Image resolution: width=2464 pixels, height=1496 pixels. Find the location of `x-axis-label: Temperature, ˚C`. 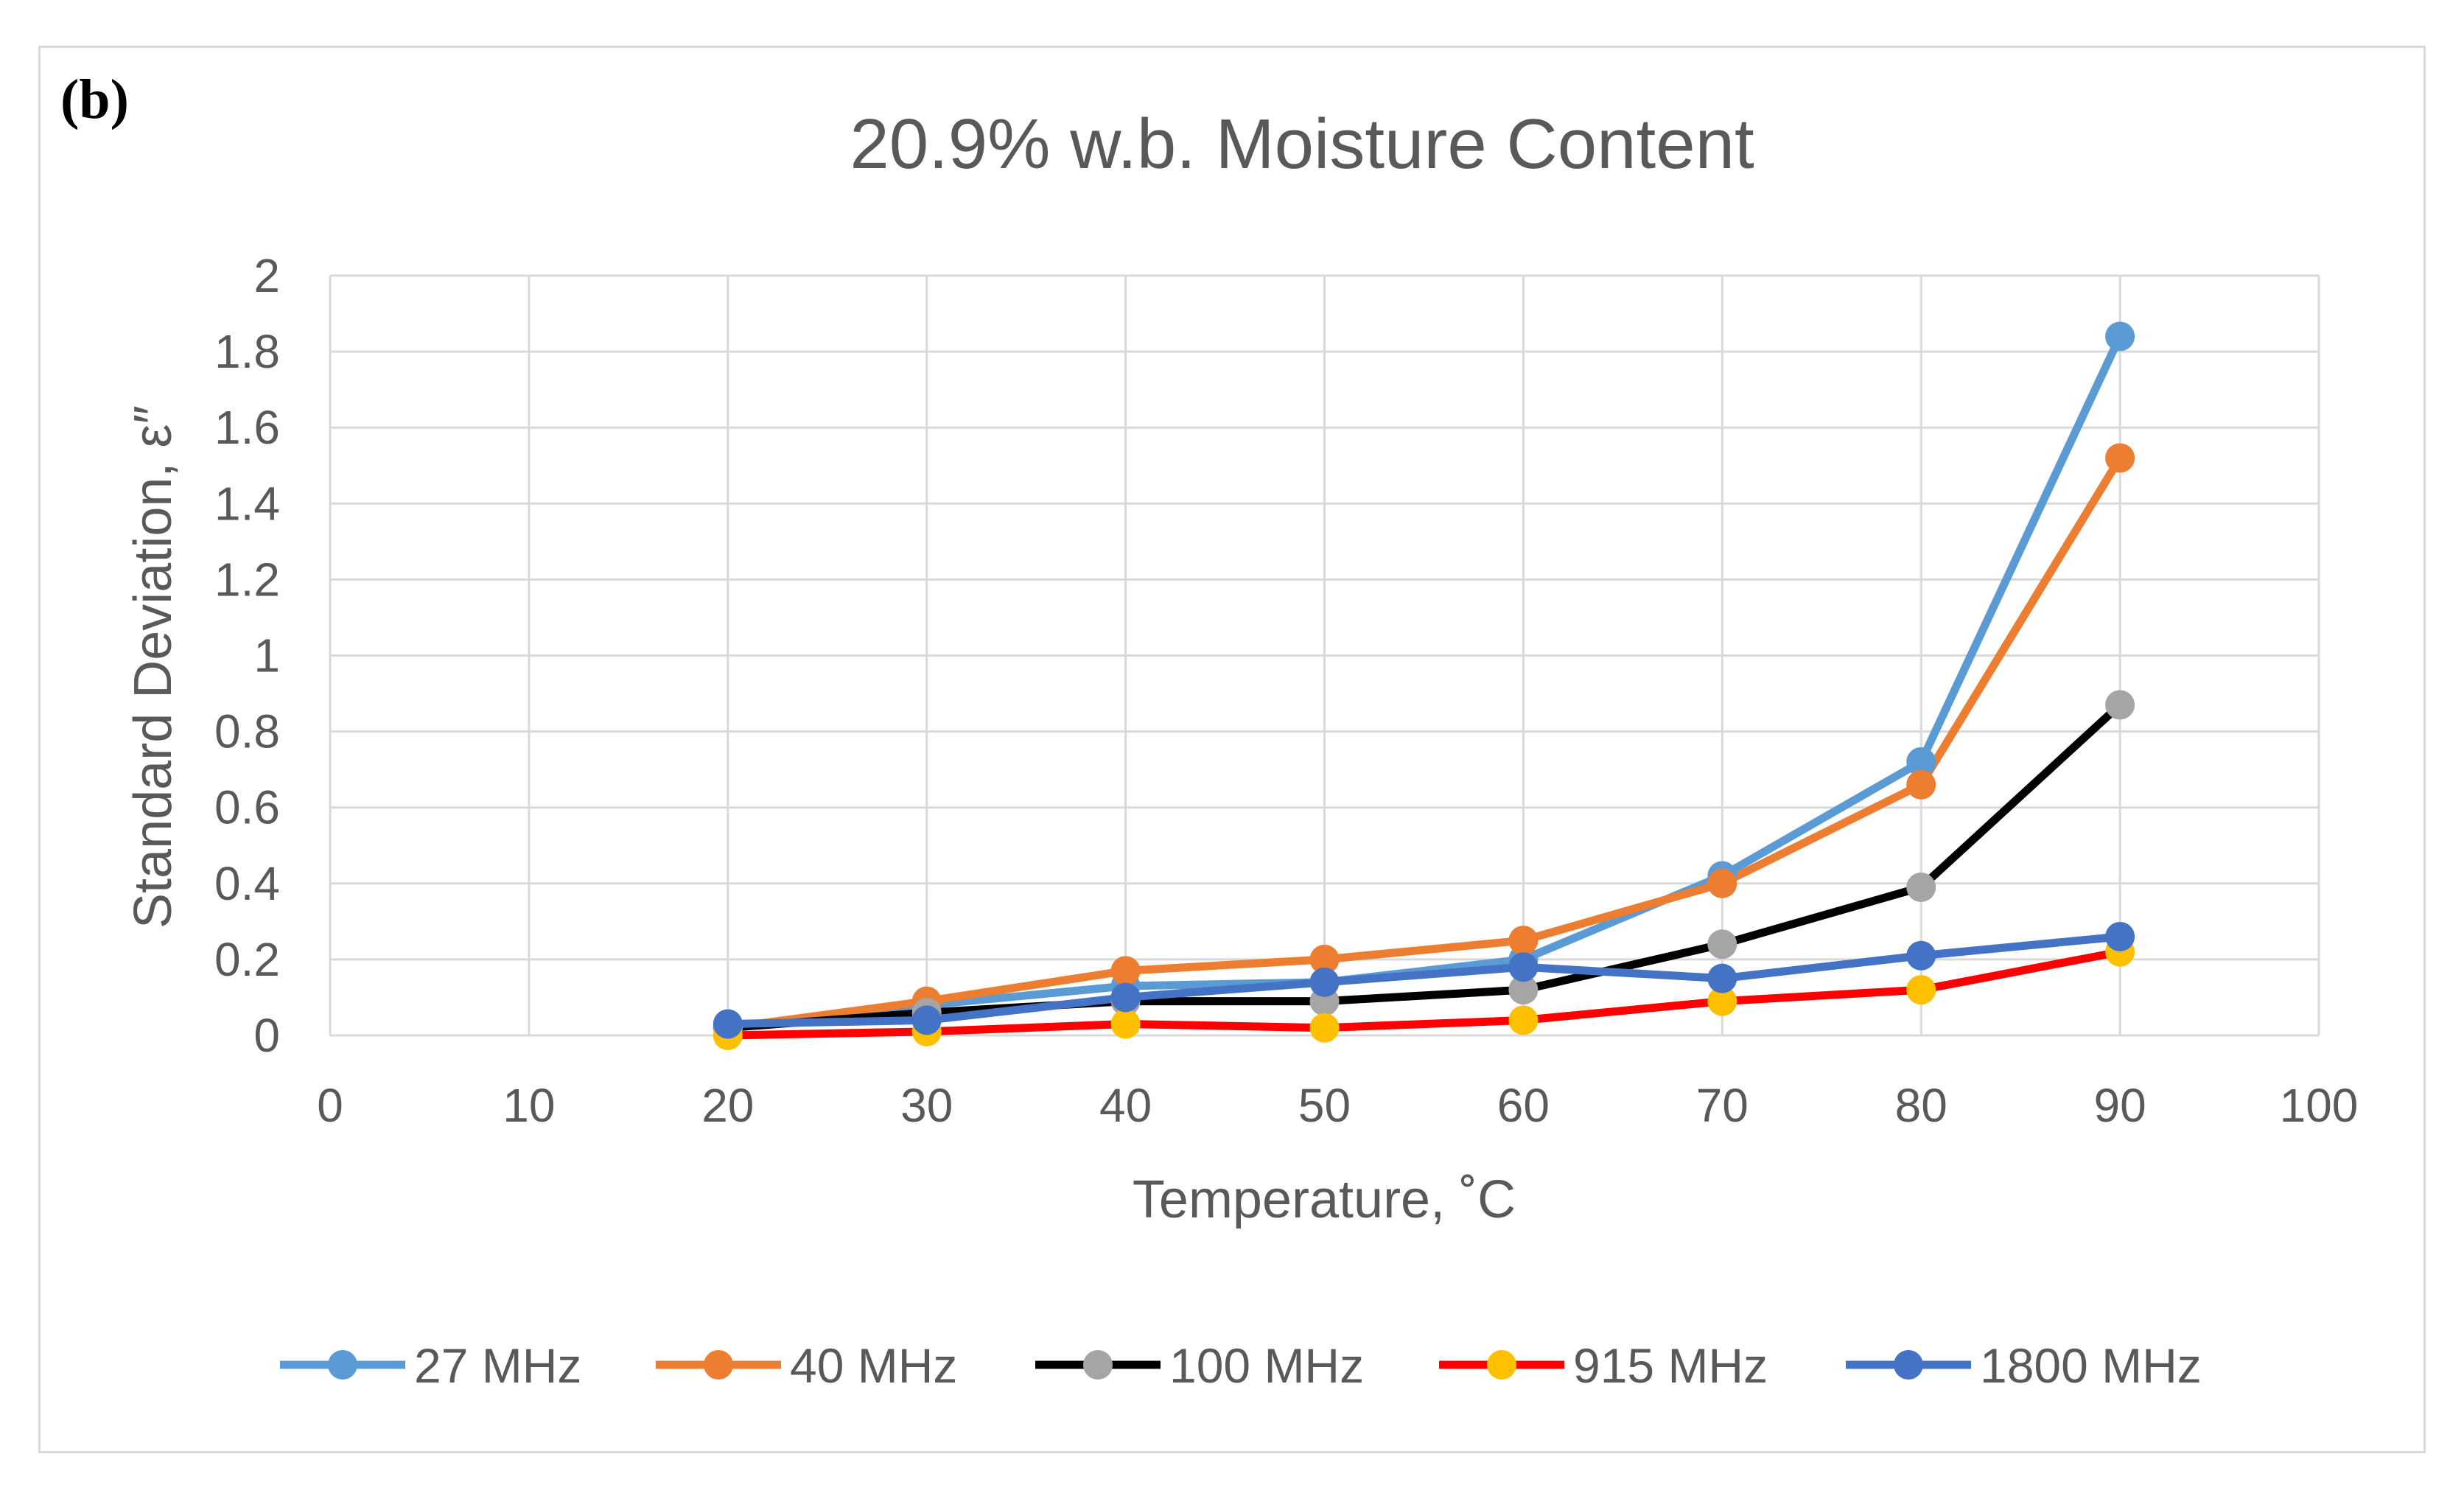

x-axis-label: Temperature, ˚C is located at coordinates (1324, 1199).